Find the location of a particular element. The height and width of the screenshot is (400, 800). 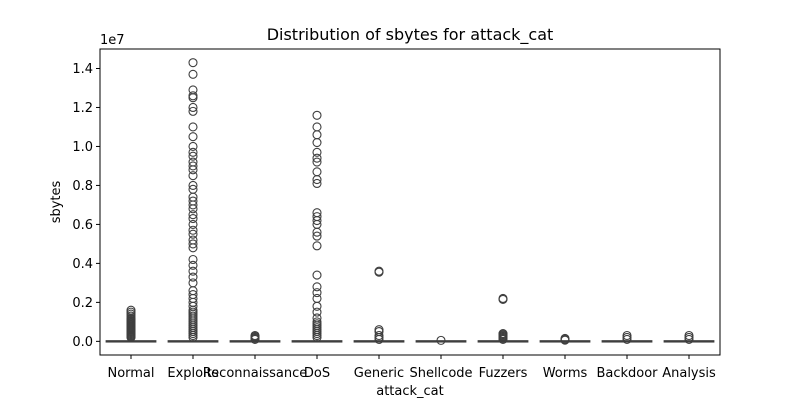

chart-title: Distribution of sbytes for attack_cat is located at coordinates (410, 35).